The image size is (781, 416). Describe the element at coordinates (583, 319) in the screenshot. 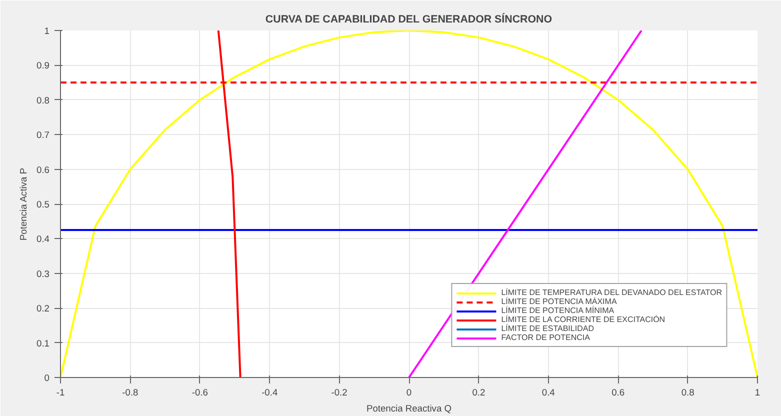

I see `legend-label: LÍMITE DE LA CORRIENTE DE EXCITACIÓN` at that location.